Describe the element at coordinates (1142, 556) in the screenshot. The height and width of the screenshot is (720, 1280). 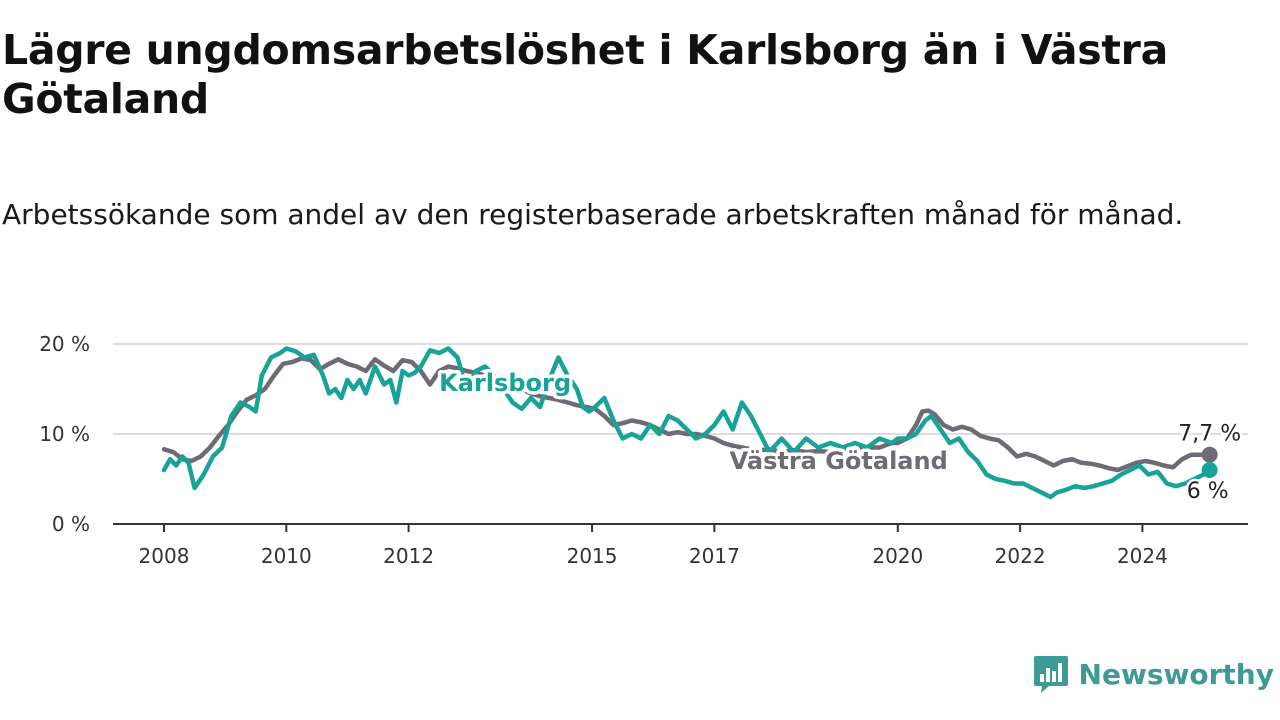
I see `x-tick-label: 2024` at that location.